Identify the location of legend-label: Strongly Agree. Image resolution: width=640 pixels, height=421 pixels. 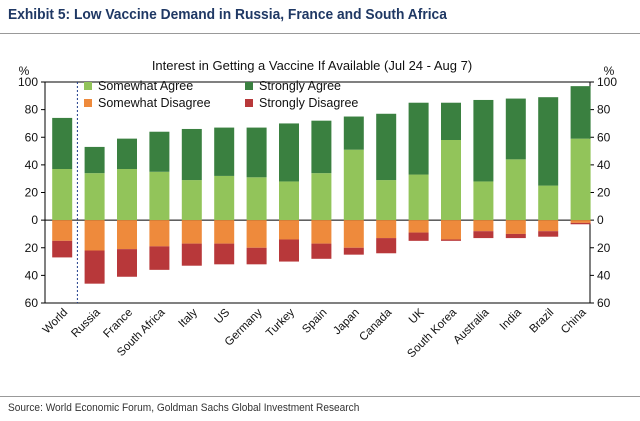
(300, 86).